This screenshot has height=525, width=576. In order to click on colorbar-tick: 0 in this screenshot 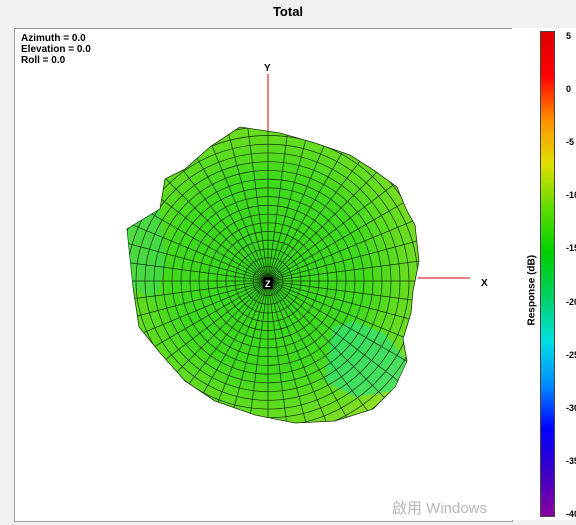, I will do `click(569, 89)`.